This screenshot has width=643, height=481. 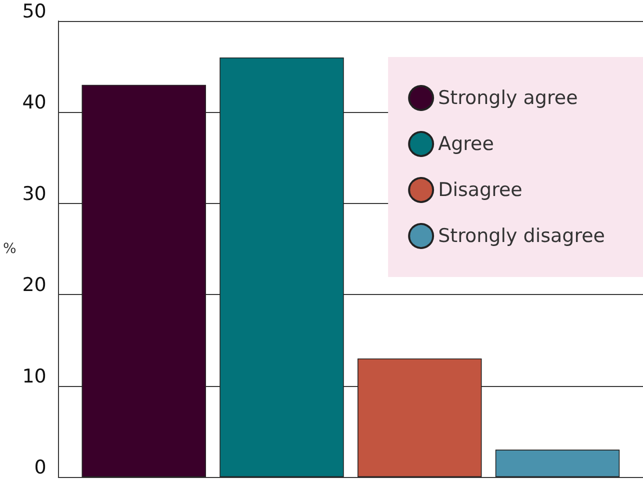 What do you see at coordinates (34, 103) in the screenshot?
I see `y-tick-label: 40` at bounding box center [34, 103].